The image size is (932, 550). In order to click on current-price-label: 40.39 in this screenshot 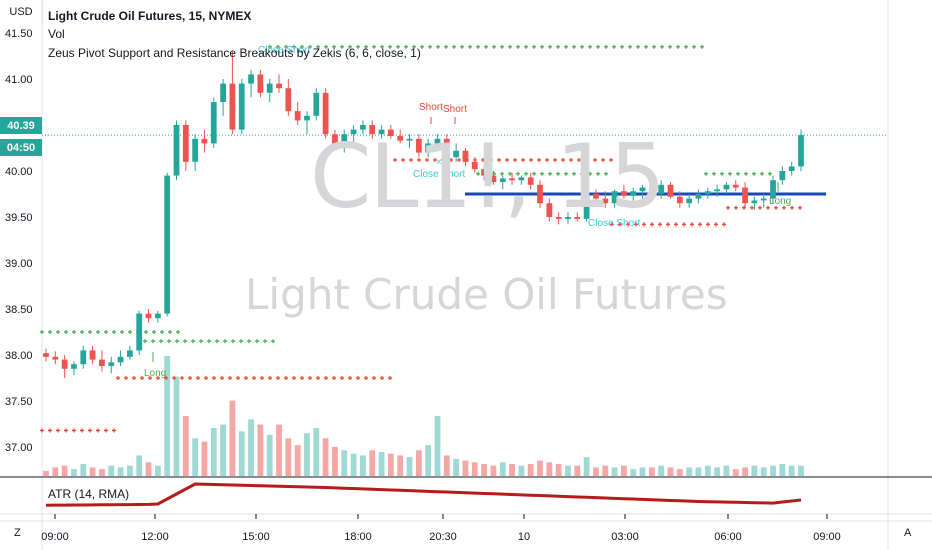, I will do `click(21, 125)`.